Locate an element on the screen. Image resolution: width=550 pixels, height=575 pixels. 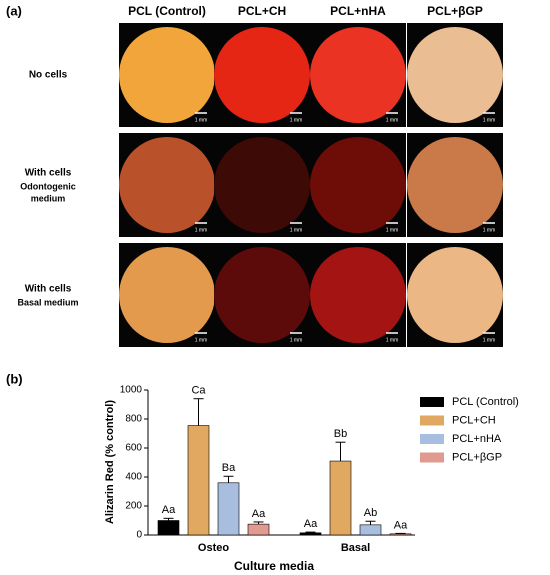
row-label: Odontogenic is located at coordinates (48, 186).